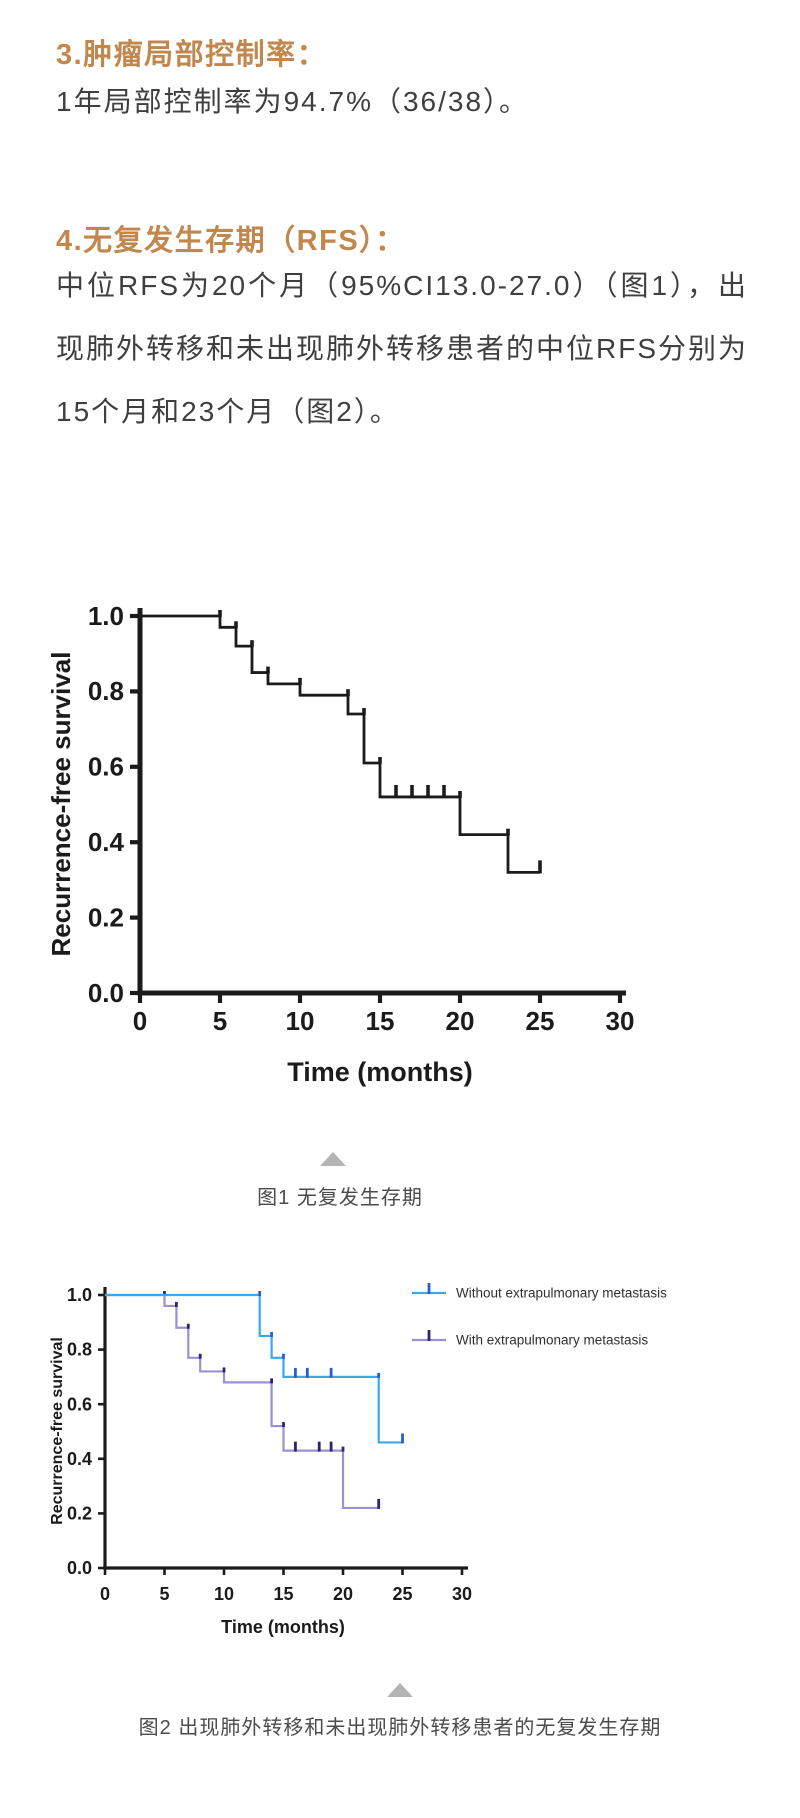  I want to click on svg-text:Without extrapulmonary metasta: Without extrapulmonary metastasis, so click(561, 1293).